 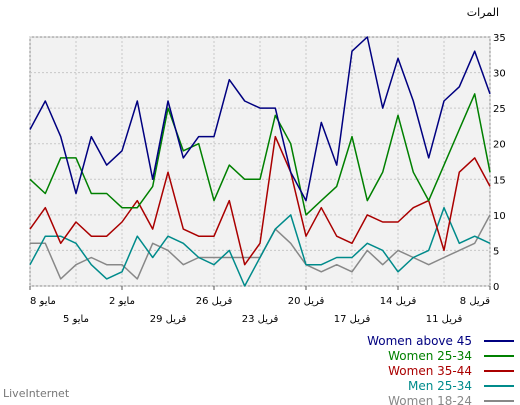 I want to click on x-tick-label: 8 قريل, so click(x=475, y=301).